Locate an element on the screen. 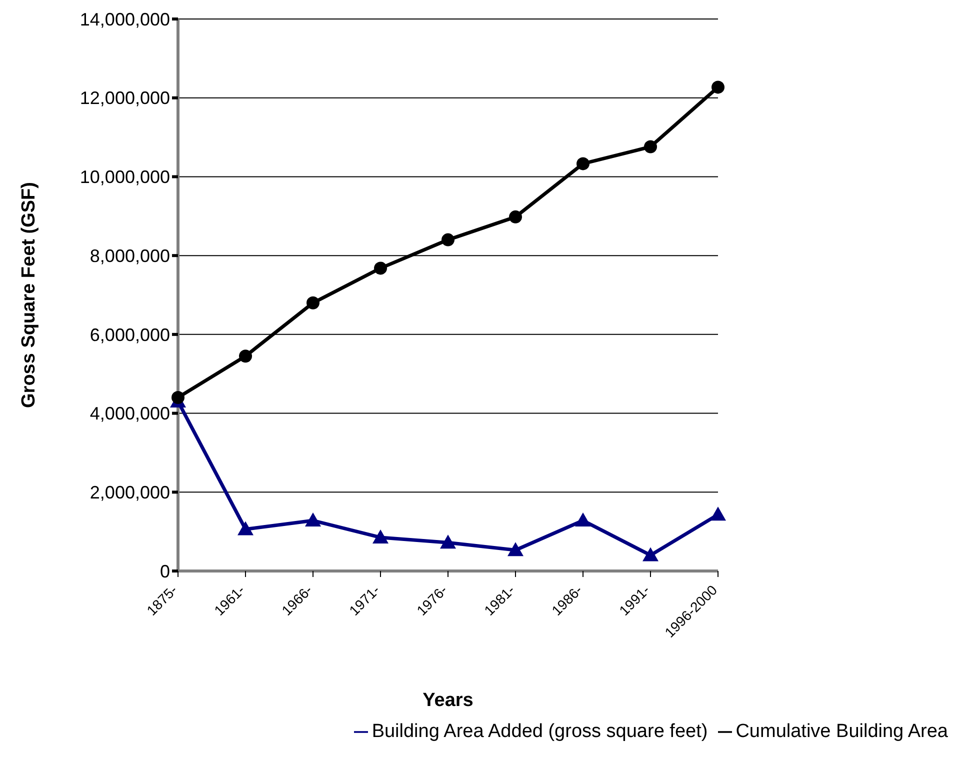 The height and width of the screenshot is (763, 965). legend-label: Cumulative Building Area is located at coordinates (842, 731).